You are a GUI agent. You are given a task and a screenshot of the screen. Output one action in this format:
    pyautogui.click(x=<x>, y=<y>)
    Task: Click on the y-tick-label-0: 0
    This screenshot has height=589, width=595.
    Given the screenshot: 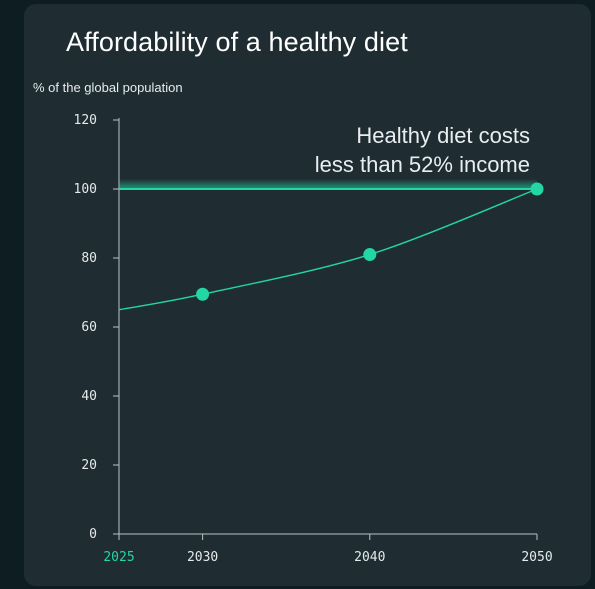 What is the action you would take?
    pyautogui.click(x=93, y=534)
    